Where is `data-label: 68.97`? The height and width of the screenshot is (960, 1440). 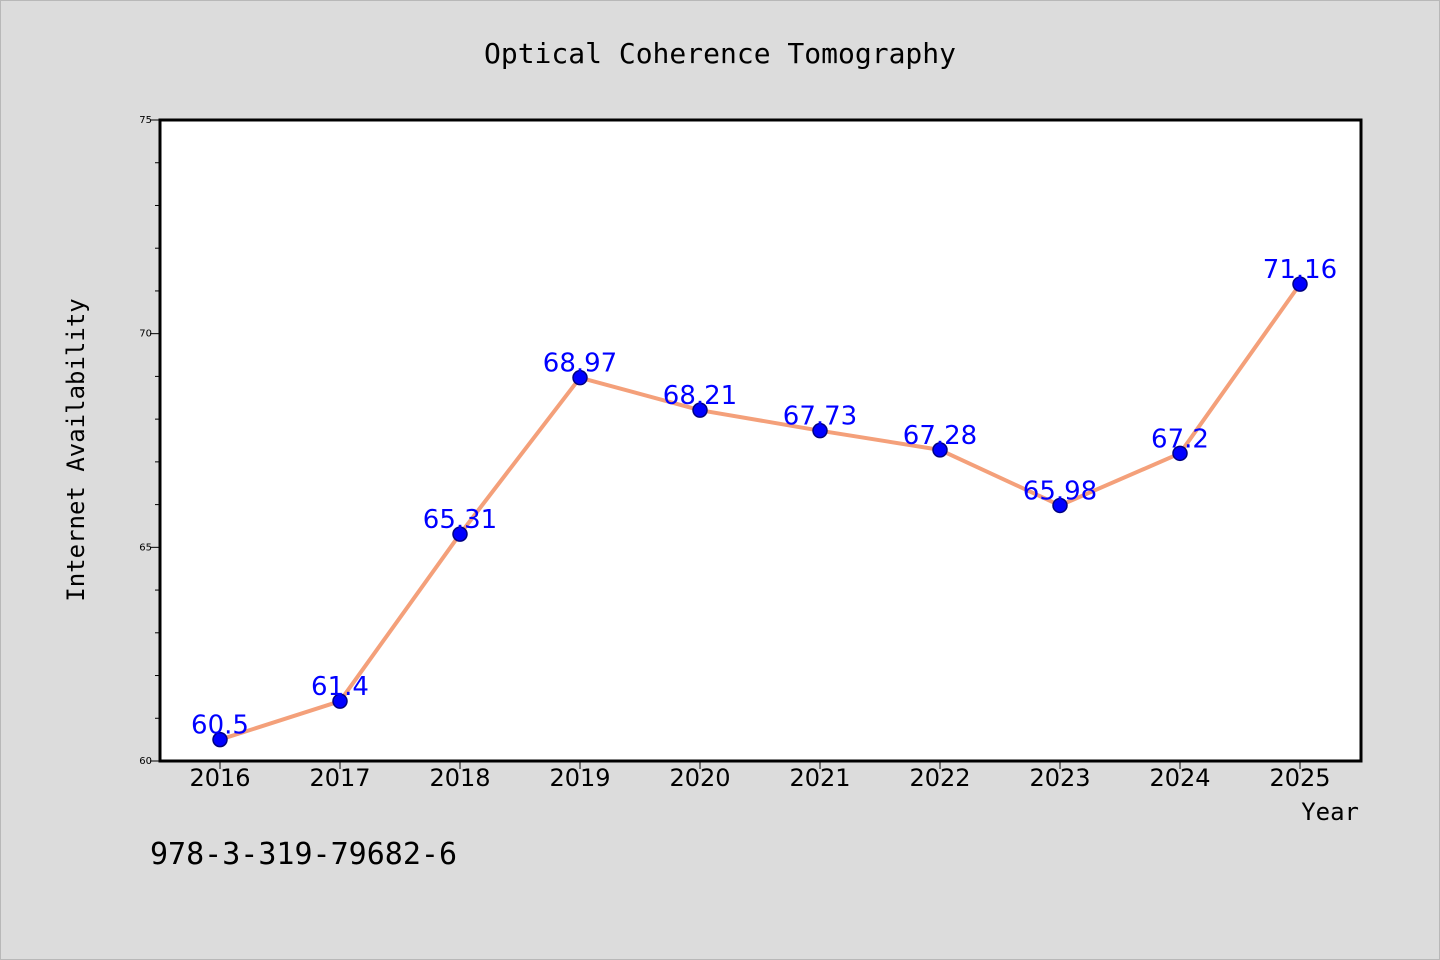 data-label: 68.97 is located at coordinates (580, 364).